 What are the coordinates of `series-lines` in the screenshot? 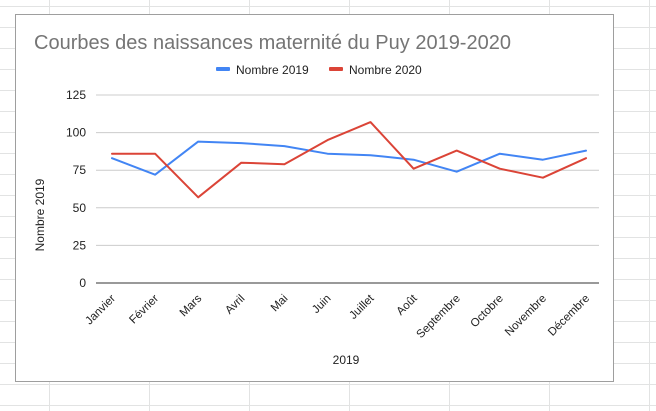 It's located at (349, 160).